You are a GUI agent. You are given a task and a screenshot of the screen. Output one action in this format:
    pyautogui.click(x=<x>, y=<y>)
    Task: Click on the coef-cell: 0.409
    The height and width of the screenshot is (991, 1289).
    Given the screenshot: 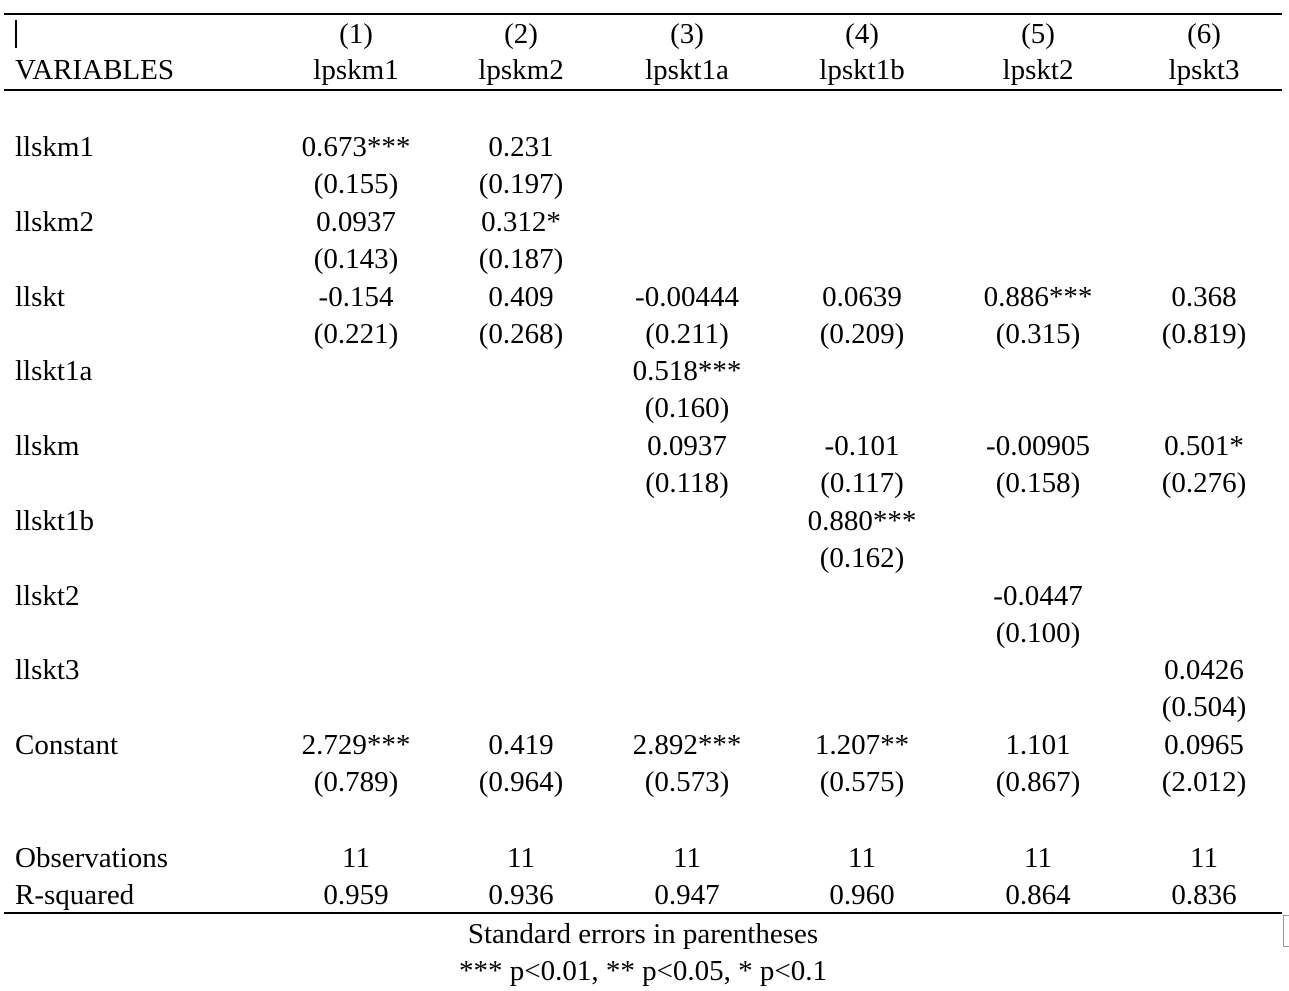 What is the action you would take?
    pyautogui.click(x=521, y=296)
    